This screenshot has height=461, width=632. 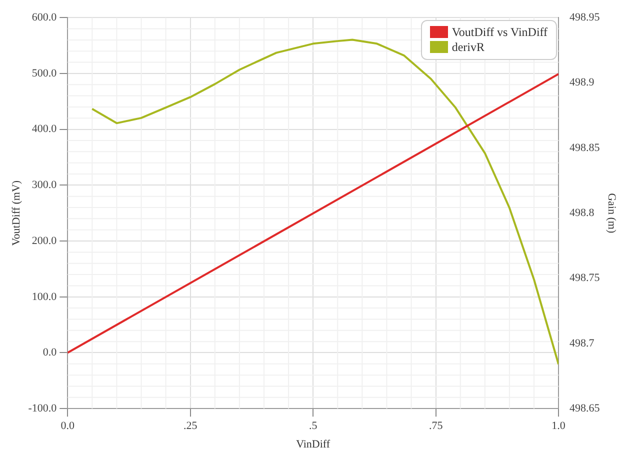 What do you see at coordinates (45, 129) in the screenshot?
I see `y-tick-label: 400.0` at bounding box center [45, 129].